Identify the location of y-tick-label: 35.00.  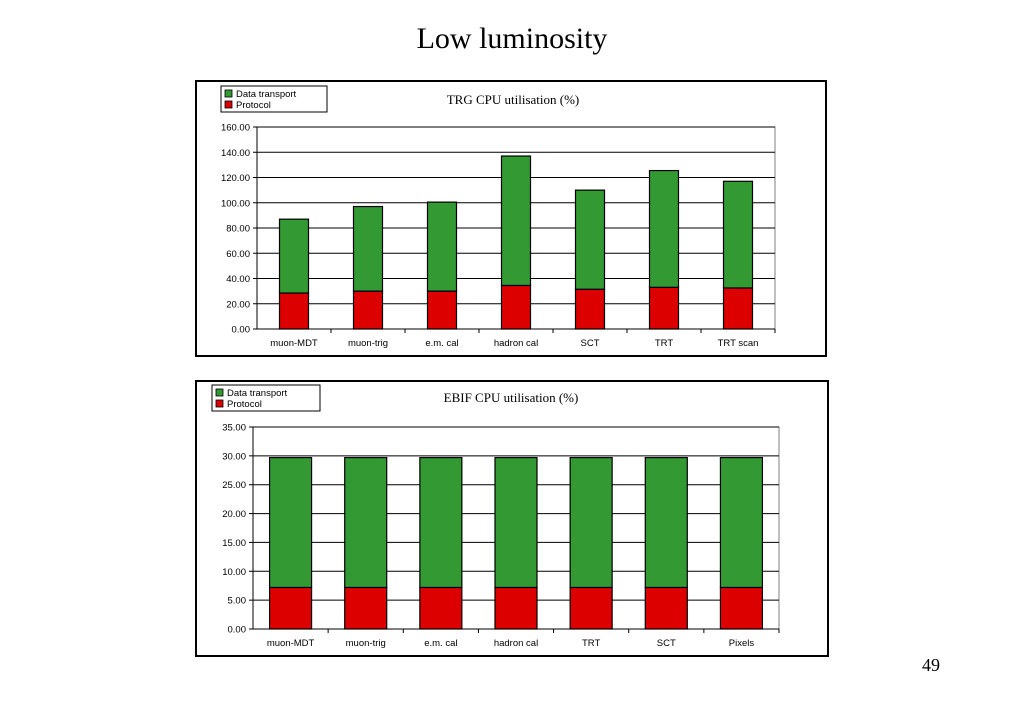
(234, 428).